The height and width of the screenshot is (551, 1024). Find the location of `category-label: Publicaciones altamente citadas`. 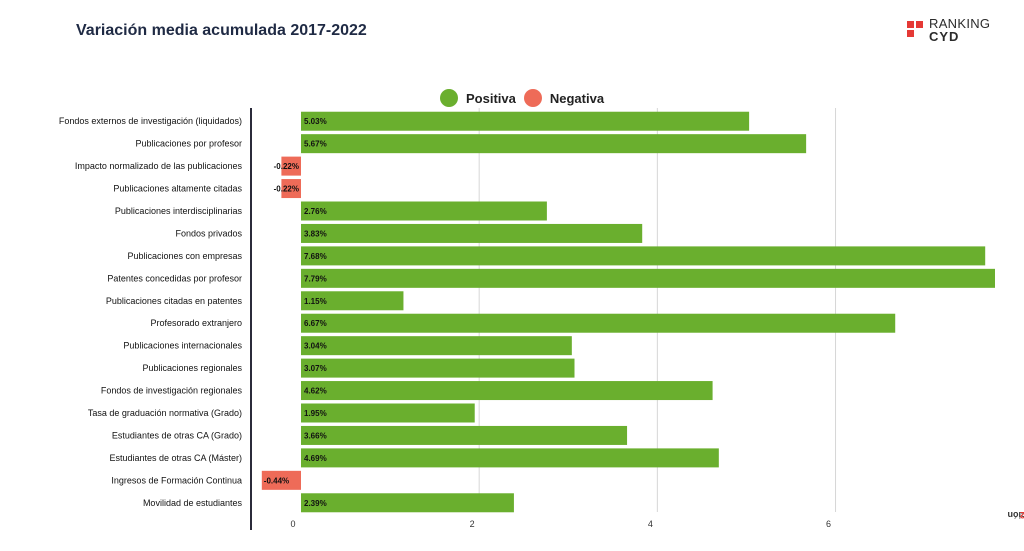

category-label: Publicaciones altamente citadas is located at coordinates (177, 189).